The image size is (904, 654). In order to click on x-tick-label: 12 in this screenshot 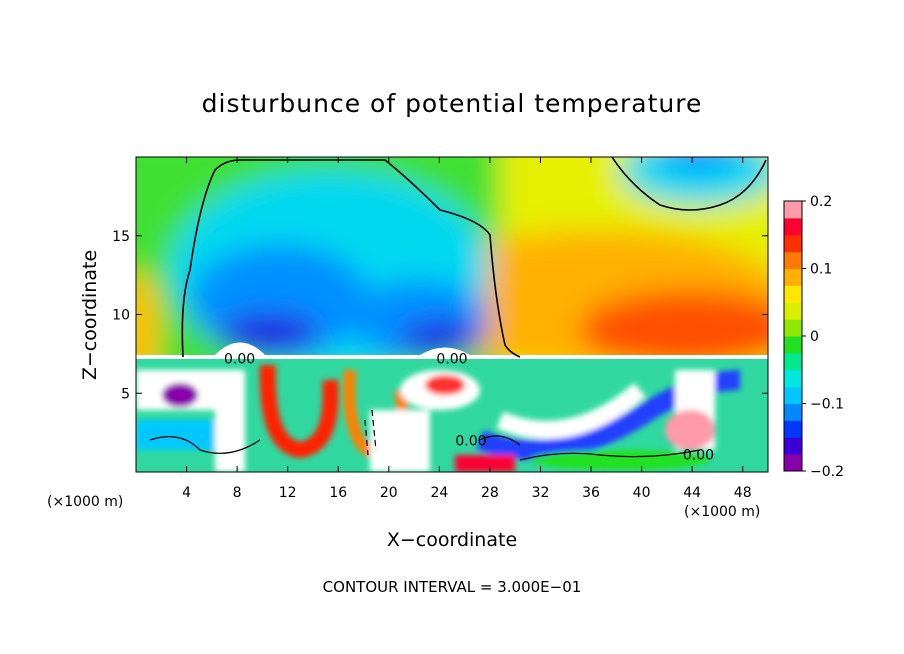, I will do `click(288, 493)`.